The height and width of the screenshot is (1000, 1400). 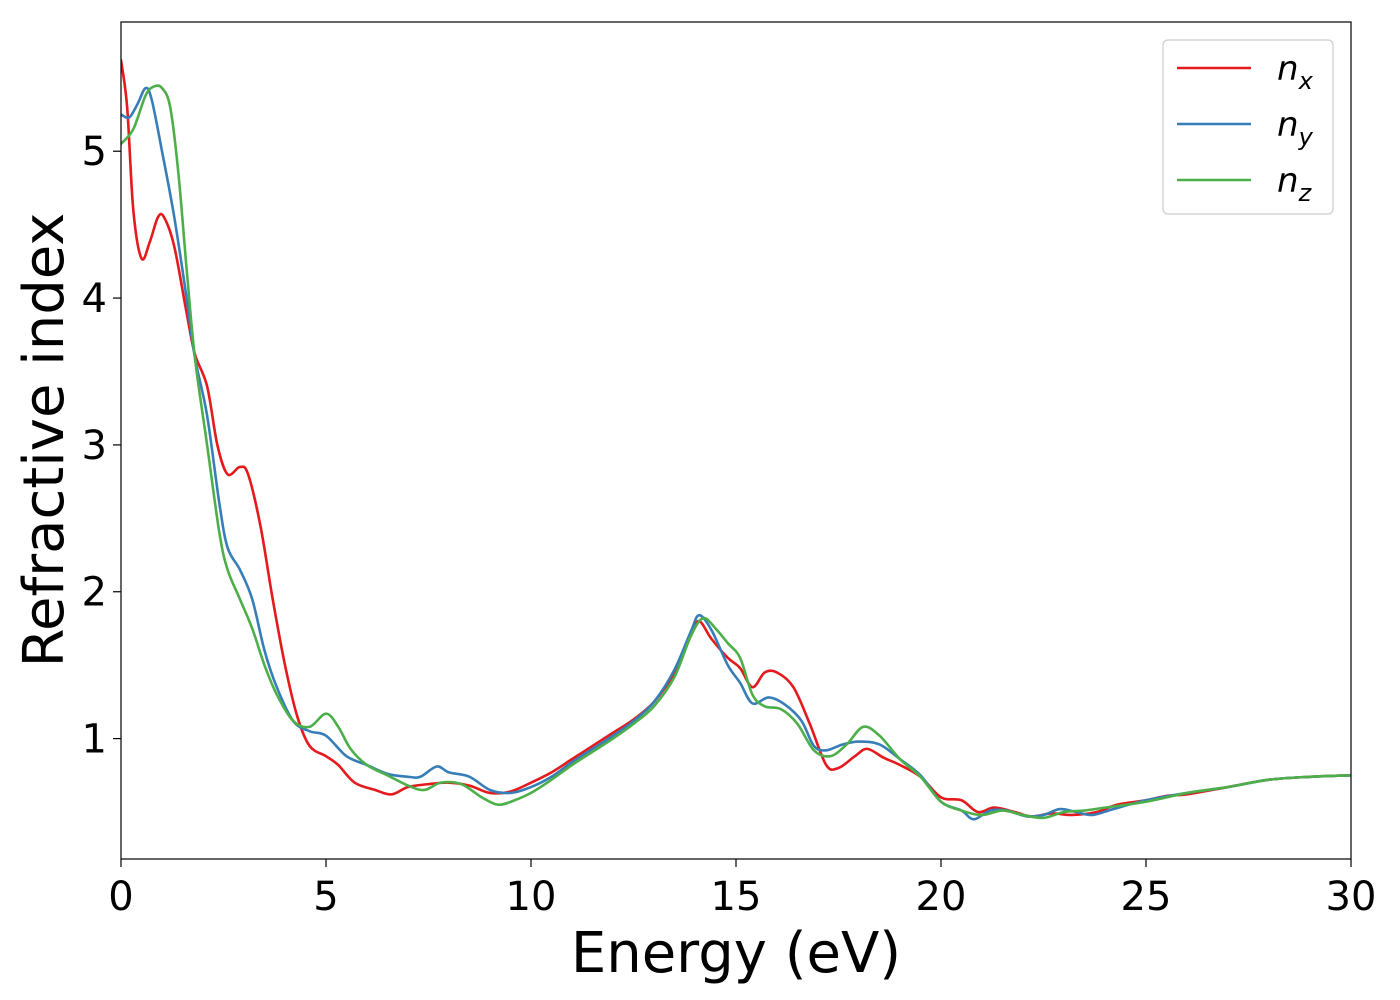 I want to click on legend-label: nx, so click(x=1295, y=72).